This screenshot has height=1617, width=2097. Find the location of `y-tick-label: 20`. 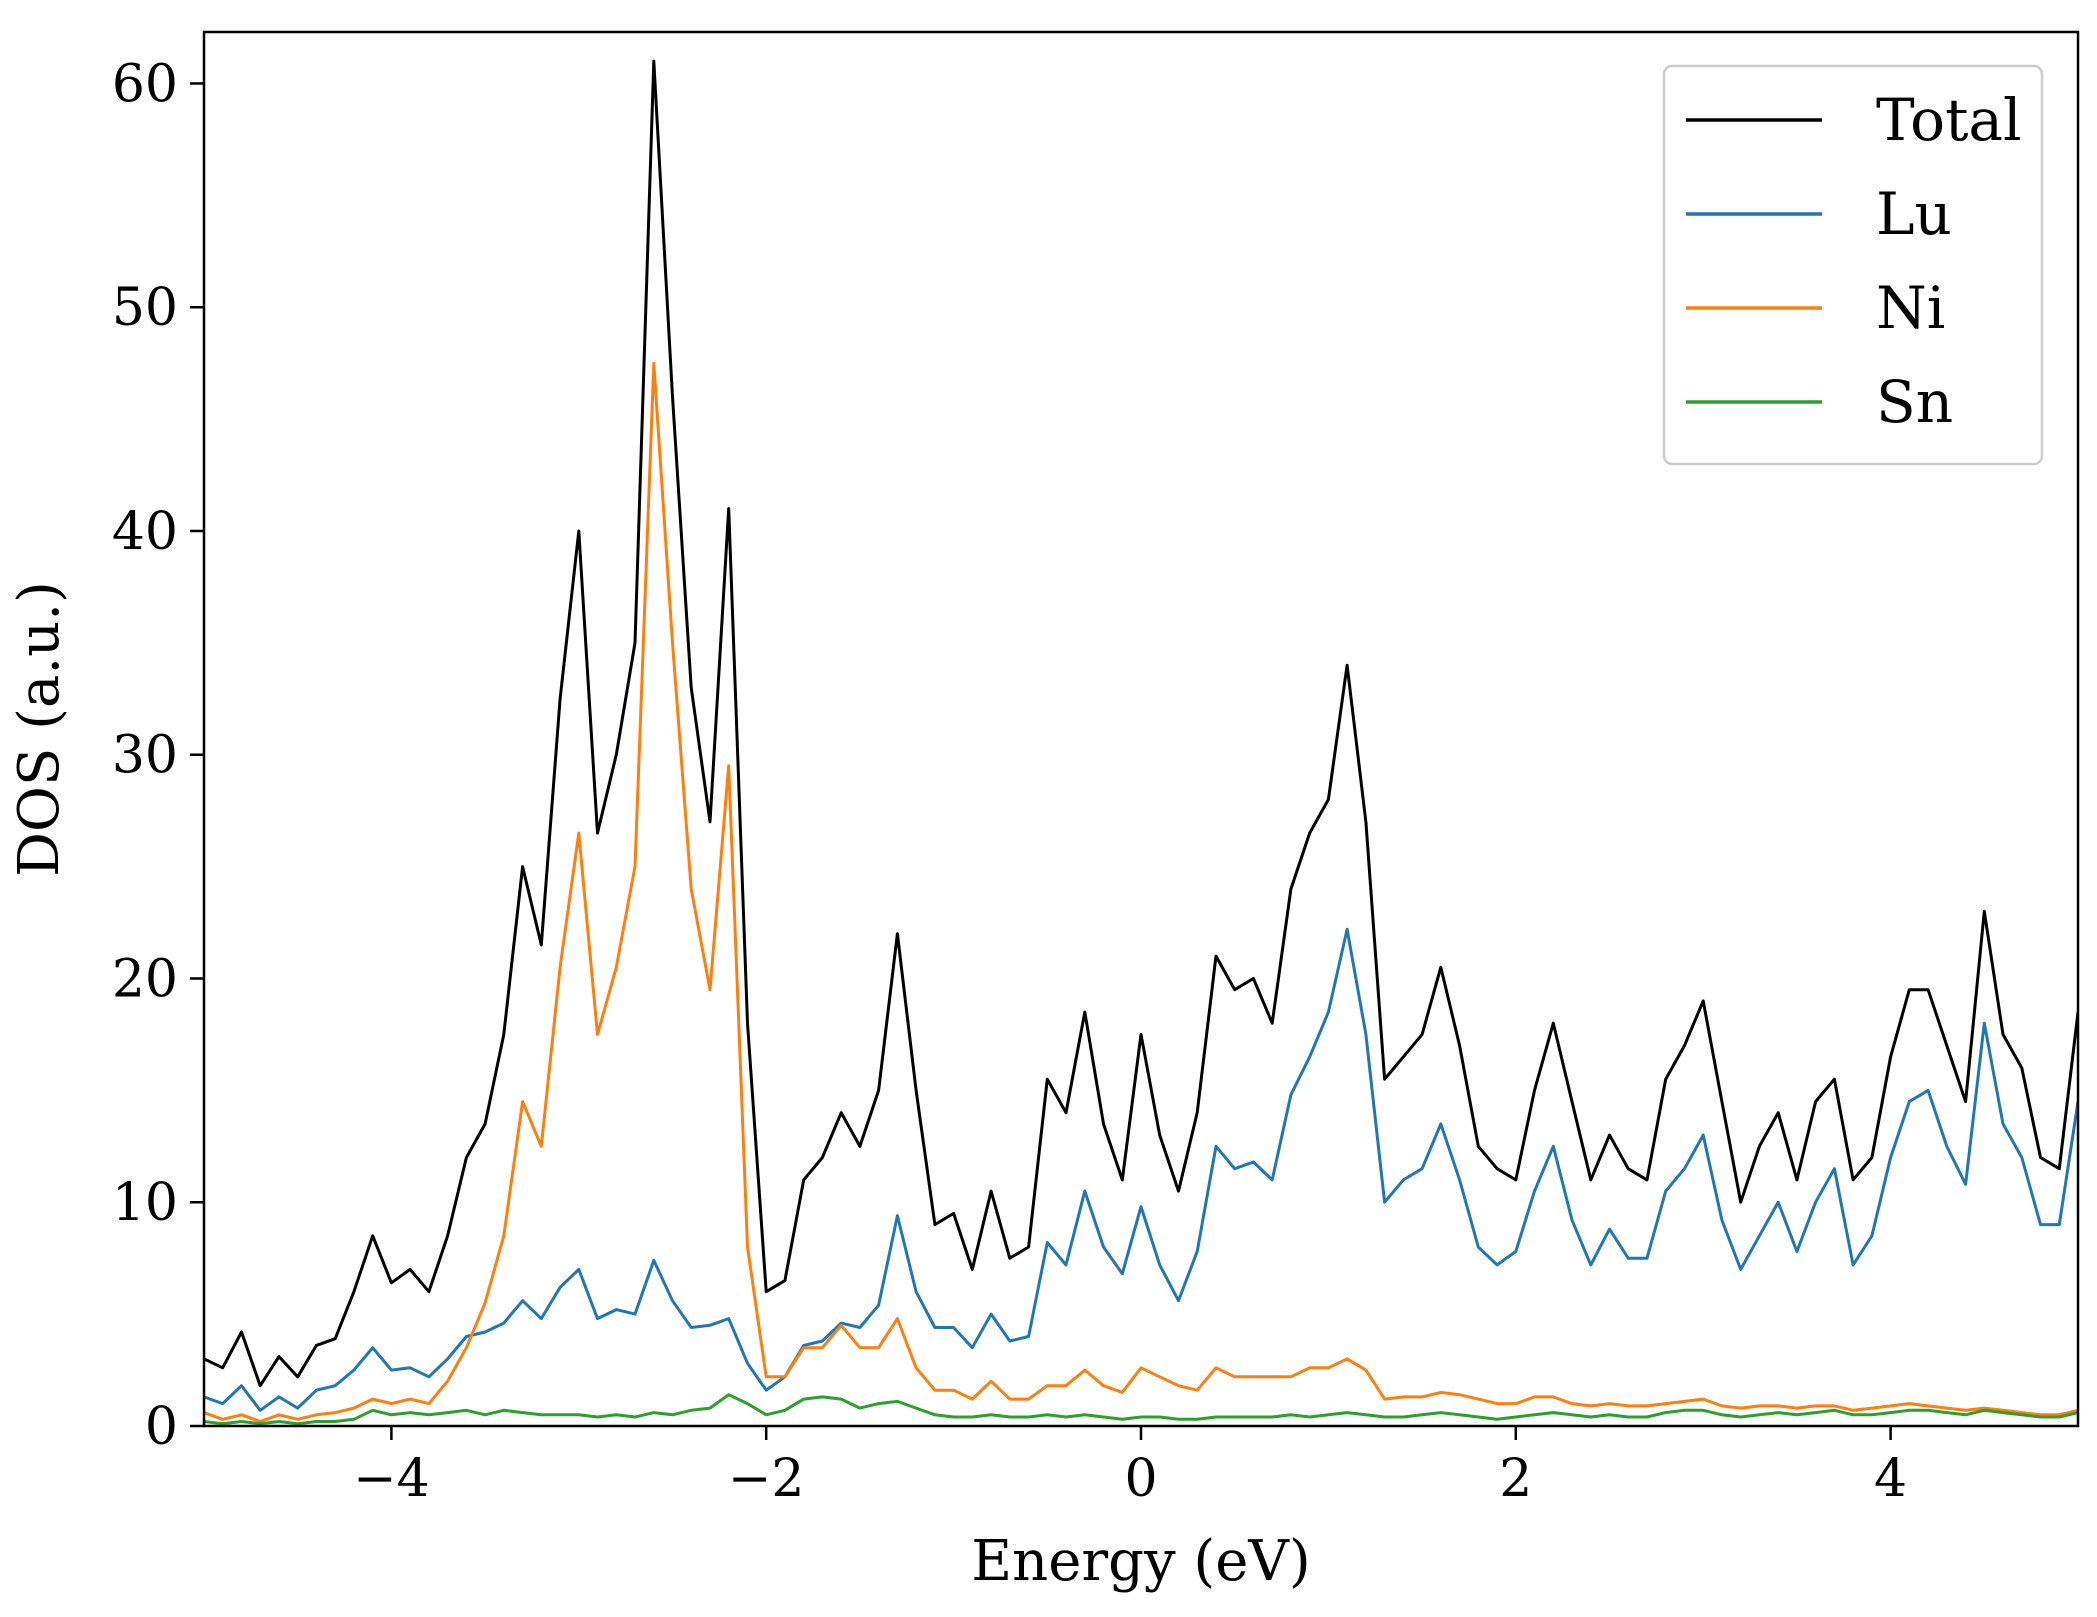

y-tick-label: 20 is located at coordinates (145, 979).